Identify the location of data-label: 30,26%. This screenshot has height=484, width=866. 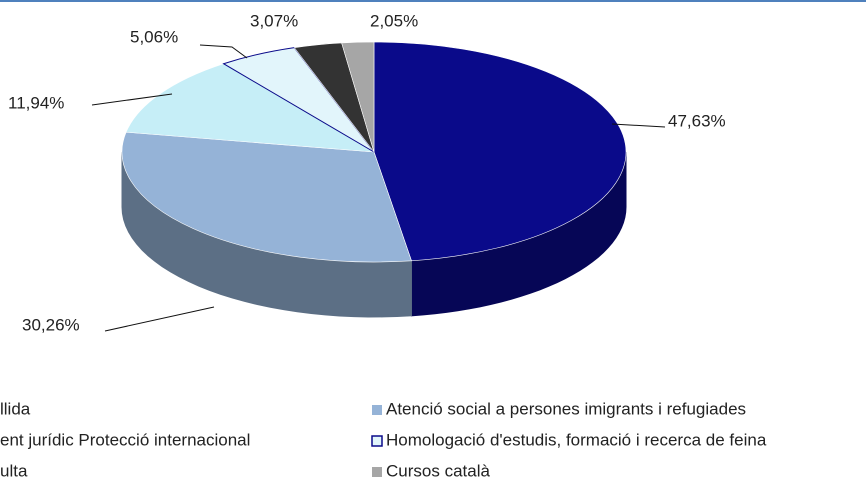
(51, 324).